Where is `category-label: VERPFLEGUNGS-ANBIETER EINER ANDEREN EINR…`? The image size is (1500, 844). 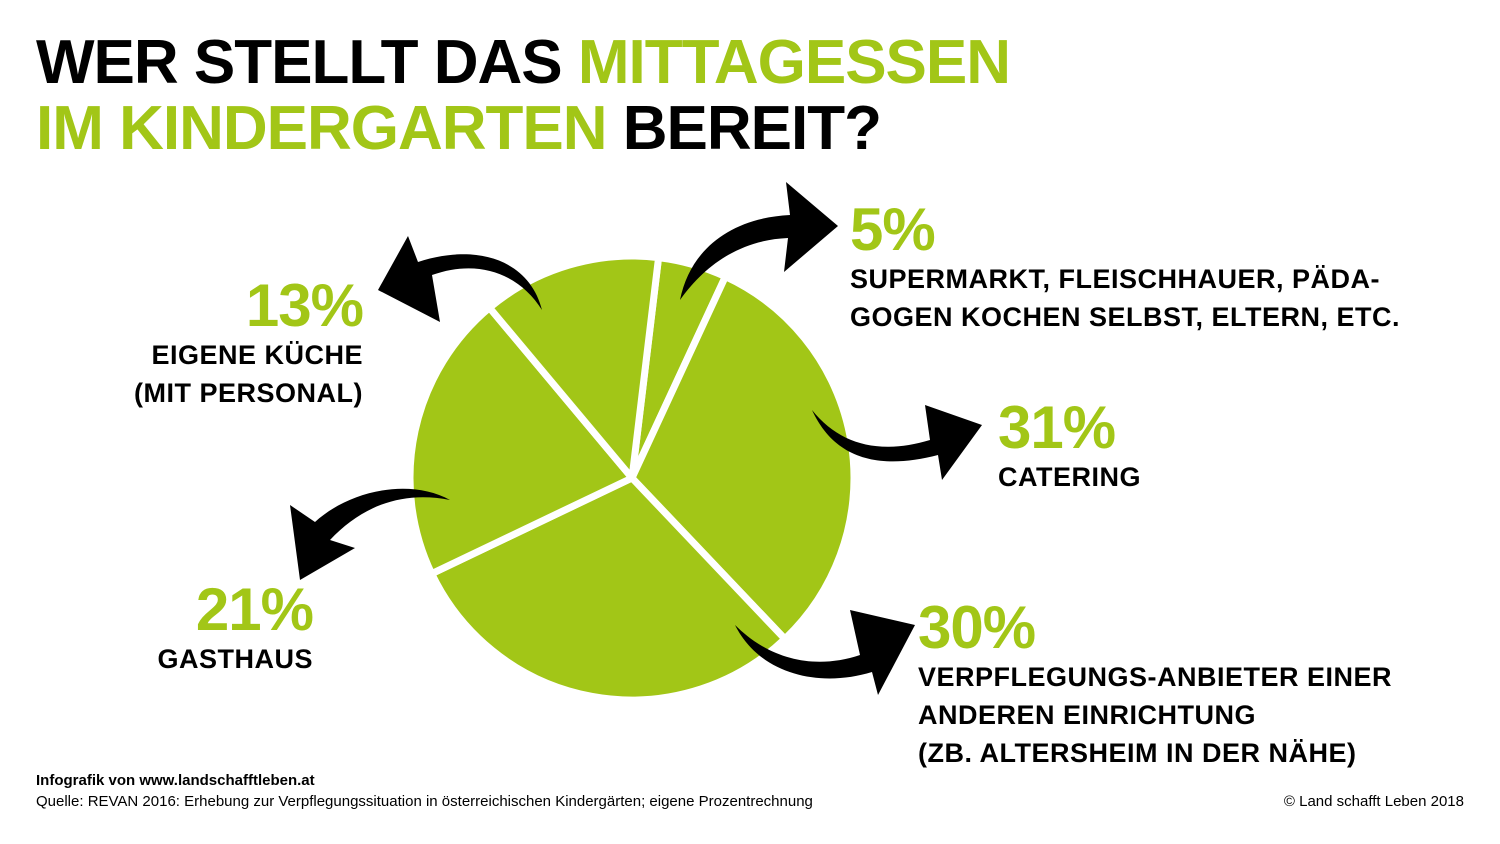 category-label: VERPFLEGUNGS-ANBIETER EINER ANDEREN EINR… is located at coordinates (1155, 715).